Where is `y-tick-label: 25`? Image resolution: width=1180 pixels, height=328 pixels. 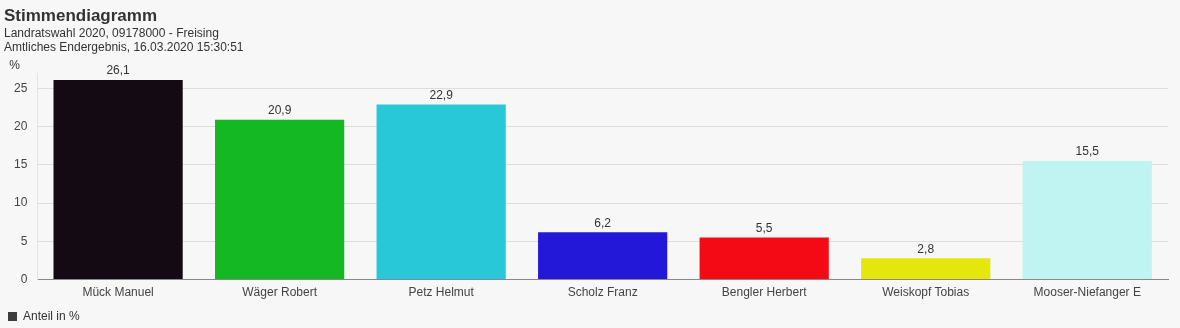 y-tick-label: 25 is located at coordinates (20, 87).